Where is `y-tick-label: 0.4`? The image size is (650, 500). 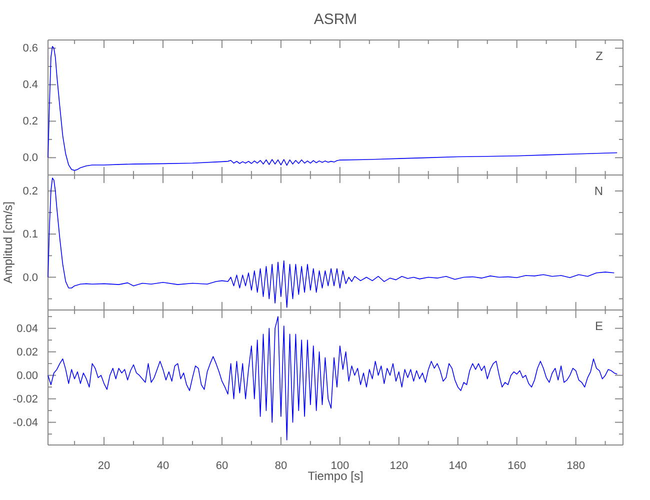 y-tick-label: 0.4 is located at coordinates (30, 85).